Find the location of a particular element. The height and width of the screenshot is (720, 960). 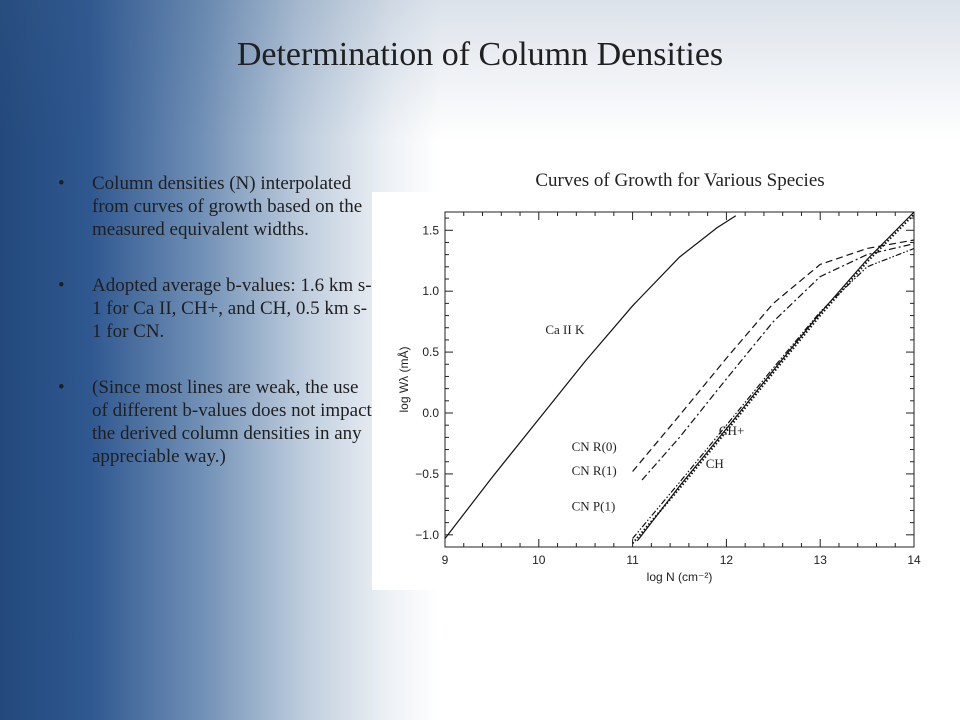

curve-label-cn-p-1-: CN P(1) is located at coordinates (594, 505).